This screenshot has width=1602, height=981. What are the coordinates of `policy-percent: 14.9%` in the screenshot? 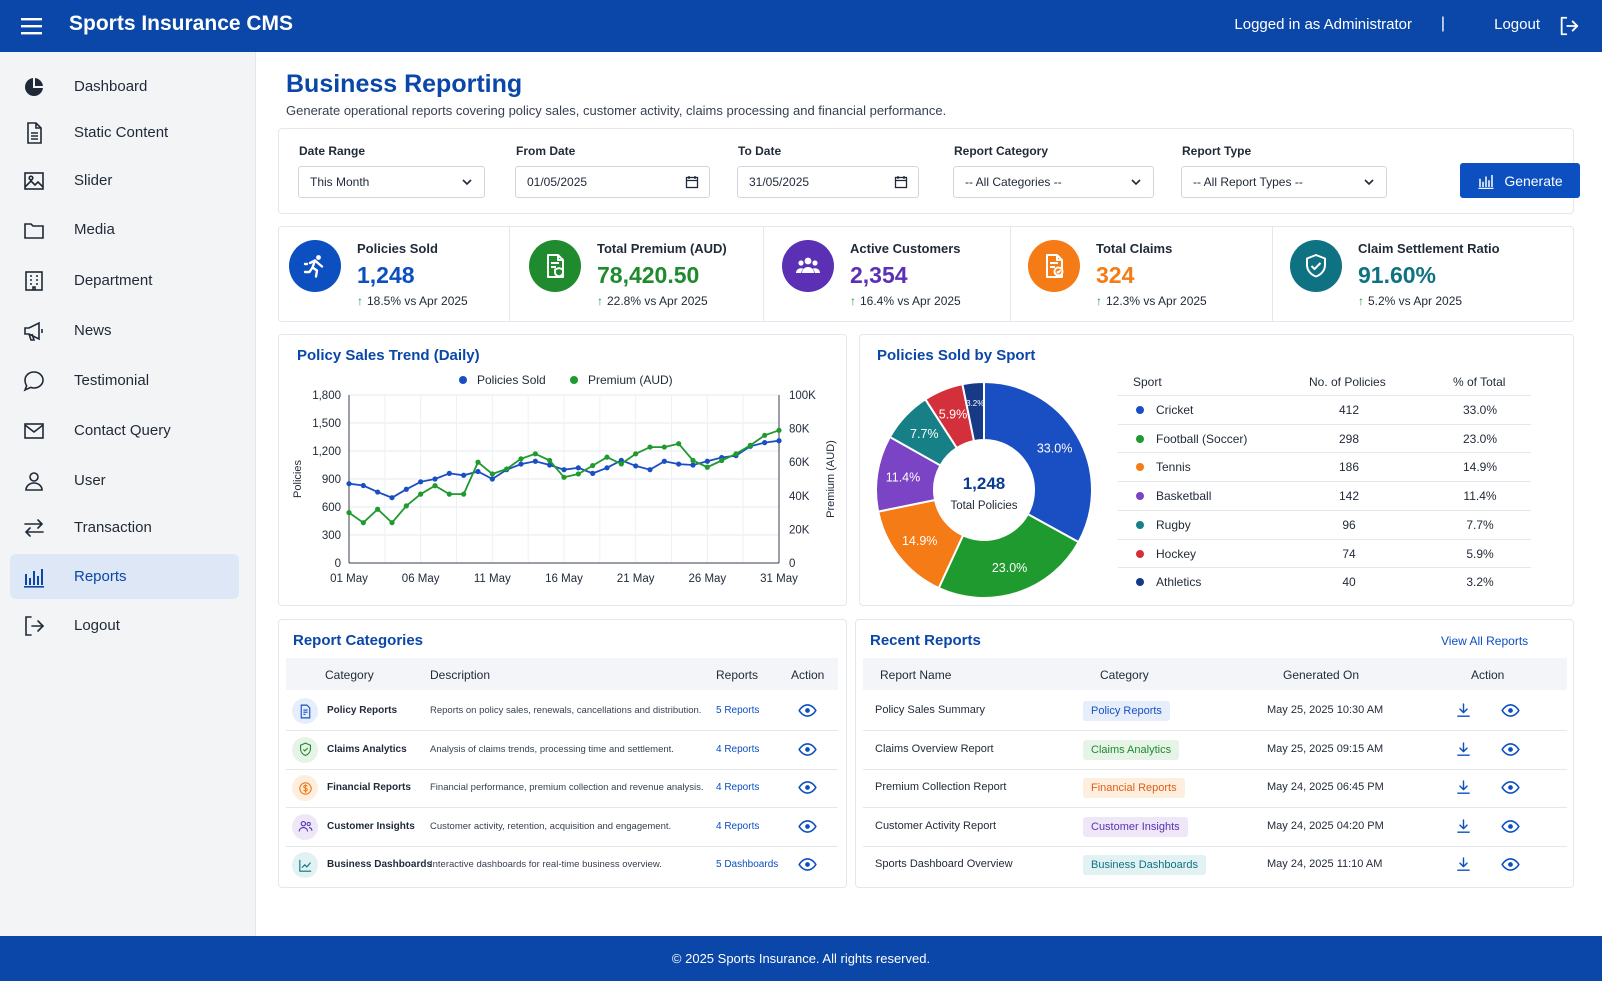 It's located at (1480, 467).